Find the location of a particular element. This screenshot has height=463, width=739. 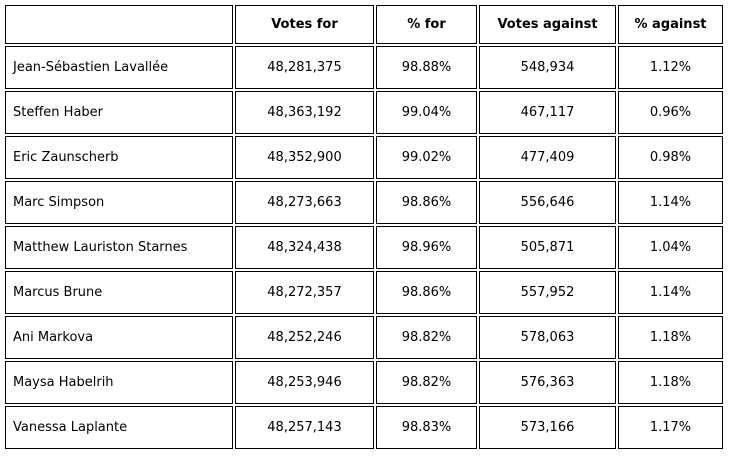

cell-votes-against: 573,166 is located at coordinates (547, 427).